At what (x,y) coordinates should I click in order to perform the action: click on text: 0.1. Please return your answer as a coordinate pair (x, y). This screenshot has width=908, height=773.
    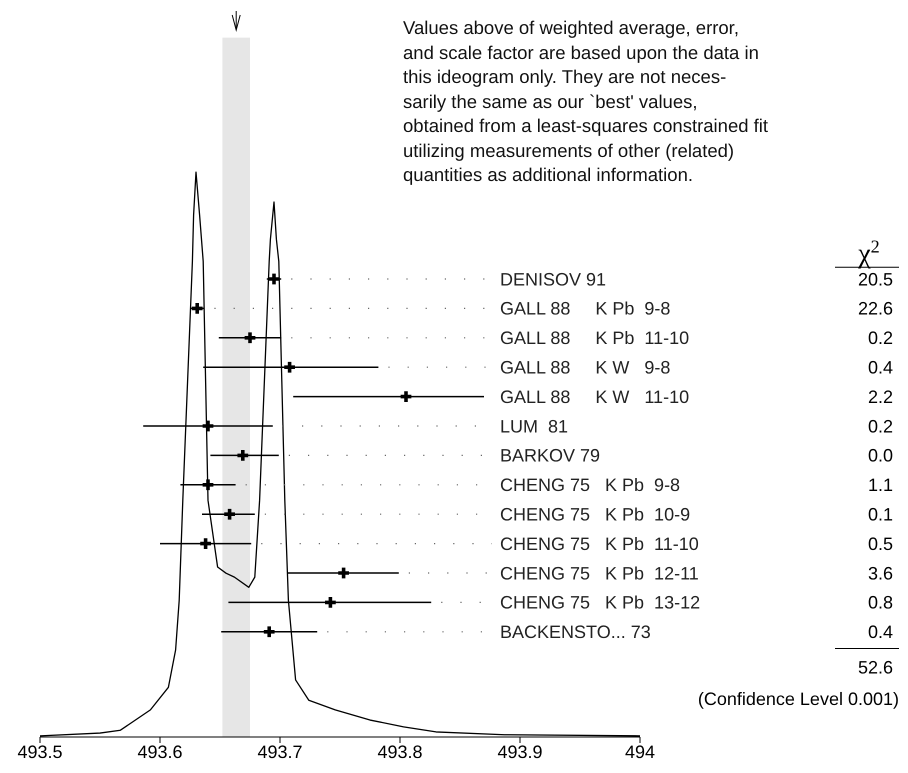
    Looking at the image, I should click on (880, 514).